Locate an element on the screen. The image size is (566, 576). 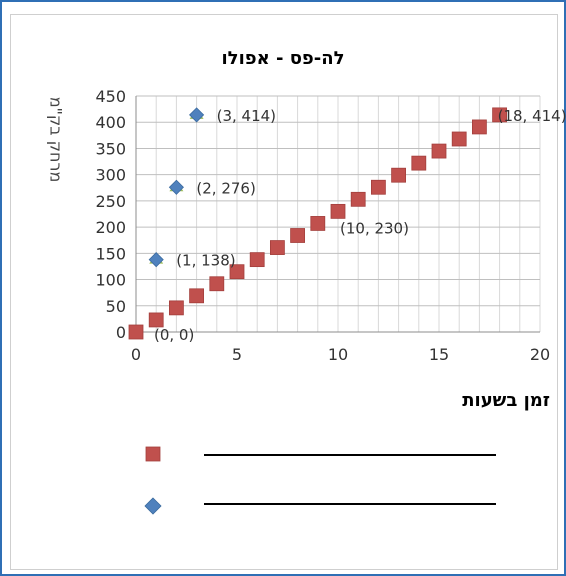
y-tick-label: 300 is located at coordinates (110, 175).